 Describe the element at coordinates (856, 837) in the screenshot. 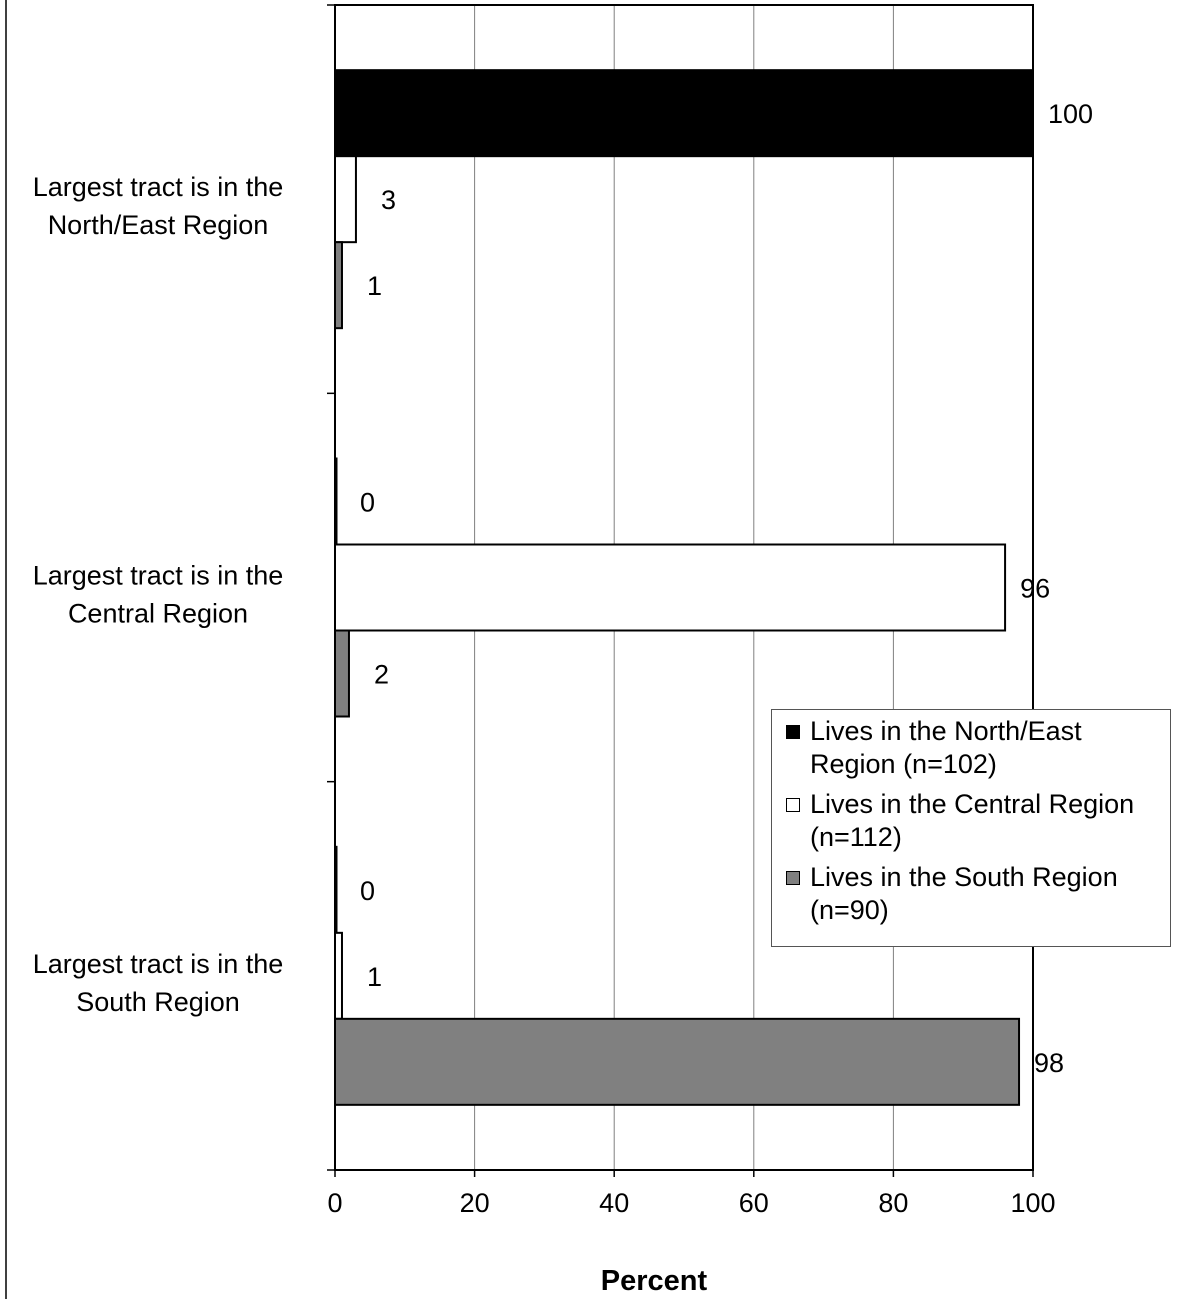

I see `legend-label-line: (n=112)` at that location.